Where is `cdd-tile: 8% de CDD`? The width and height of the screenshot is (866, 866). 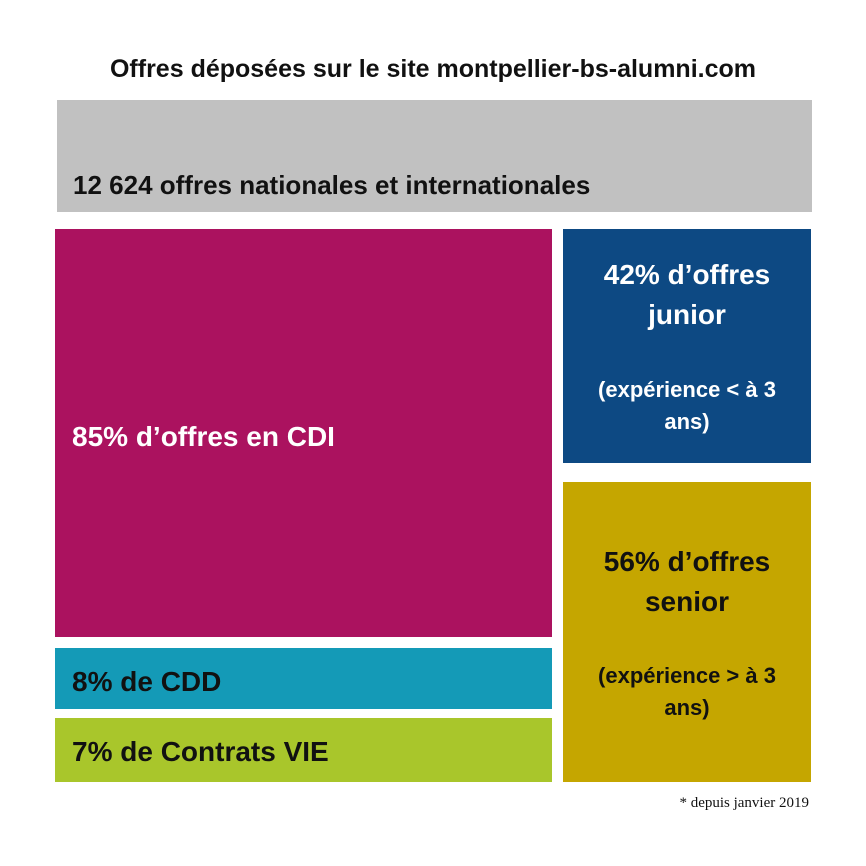
cdd-tile: 8% de CDD is located at coordinates (303, 678).